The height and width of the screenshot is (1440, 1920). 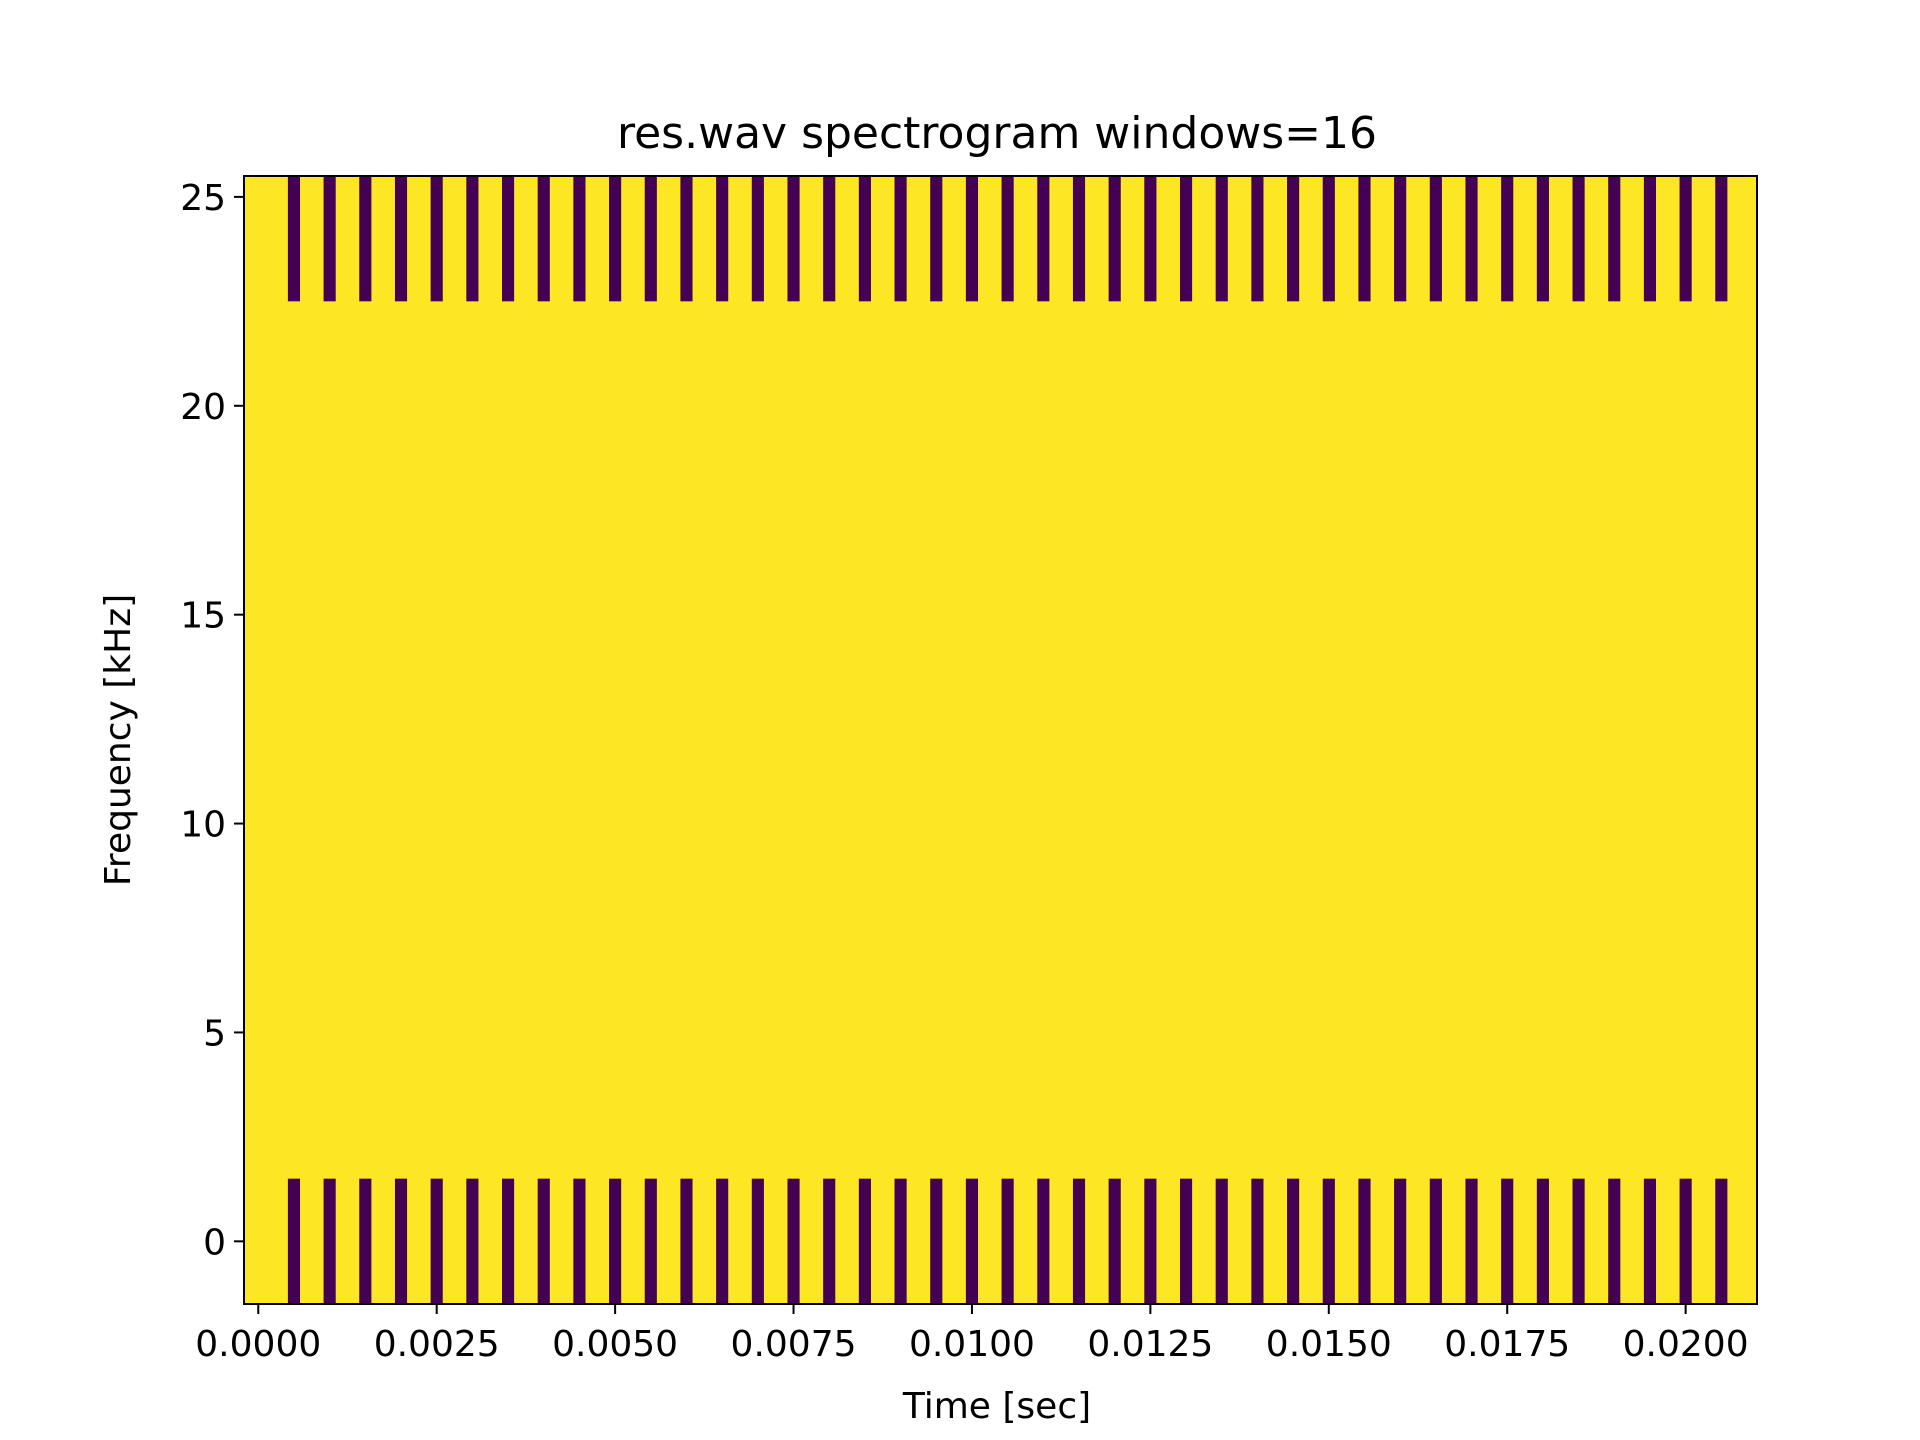 I want to click on y-tick-label: 5, so click(x=214, y=1033).